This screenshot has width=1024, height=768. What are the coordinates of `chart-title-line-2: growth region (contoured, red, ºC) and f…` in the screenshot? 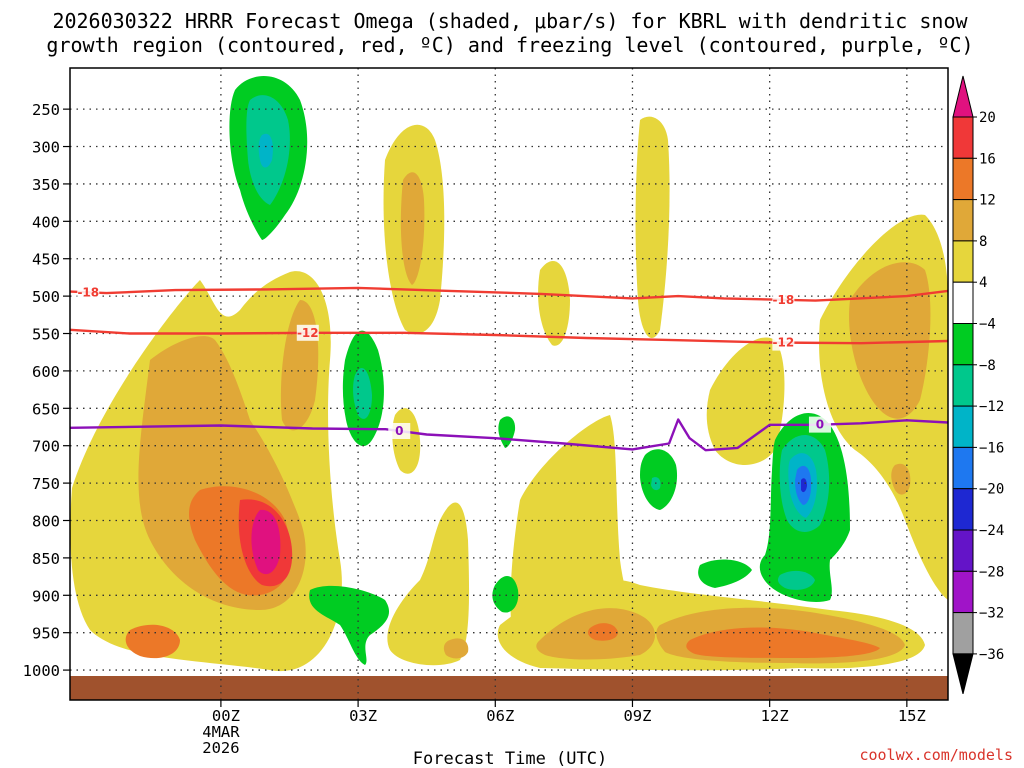 It's located at (509, 45).